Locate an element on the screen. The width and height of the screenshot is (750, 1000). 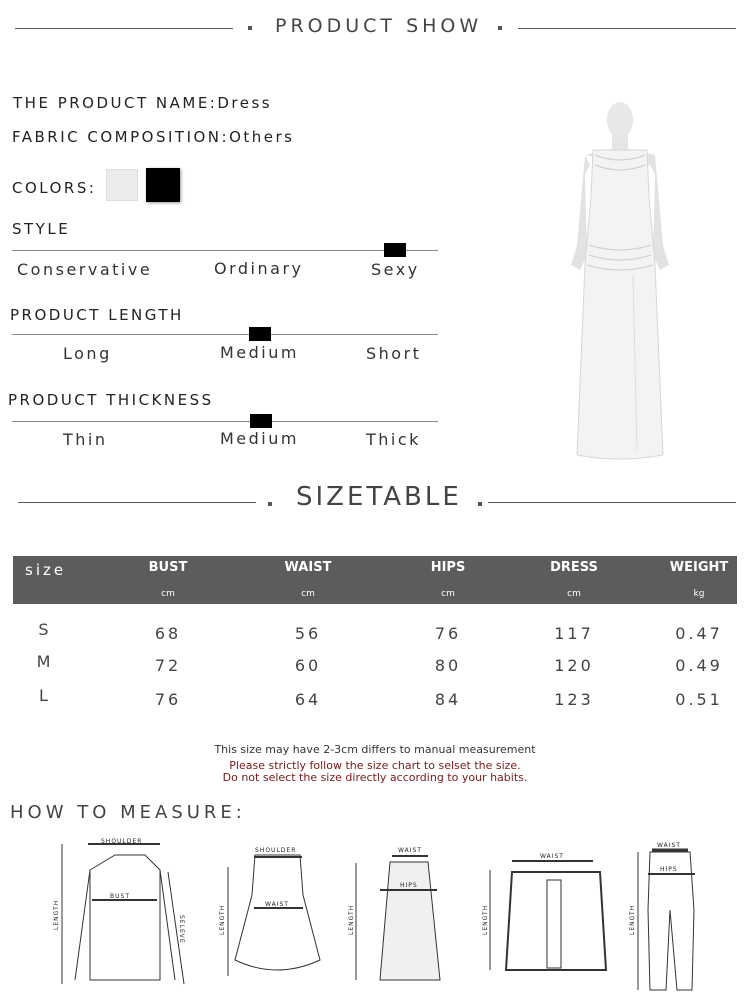
scale-option: Short is located at coordinates (394, 353).